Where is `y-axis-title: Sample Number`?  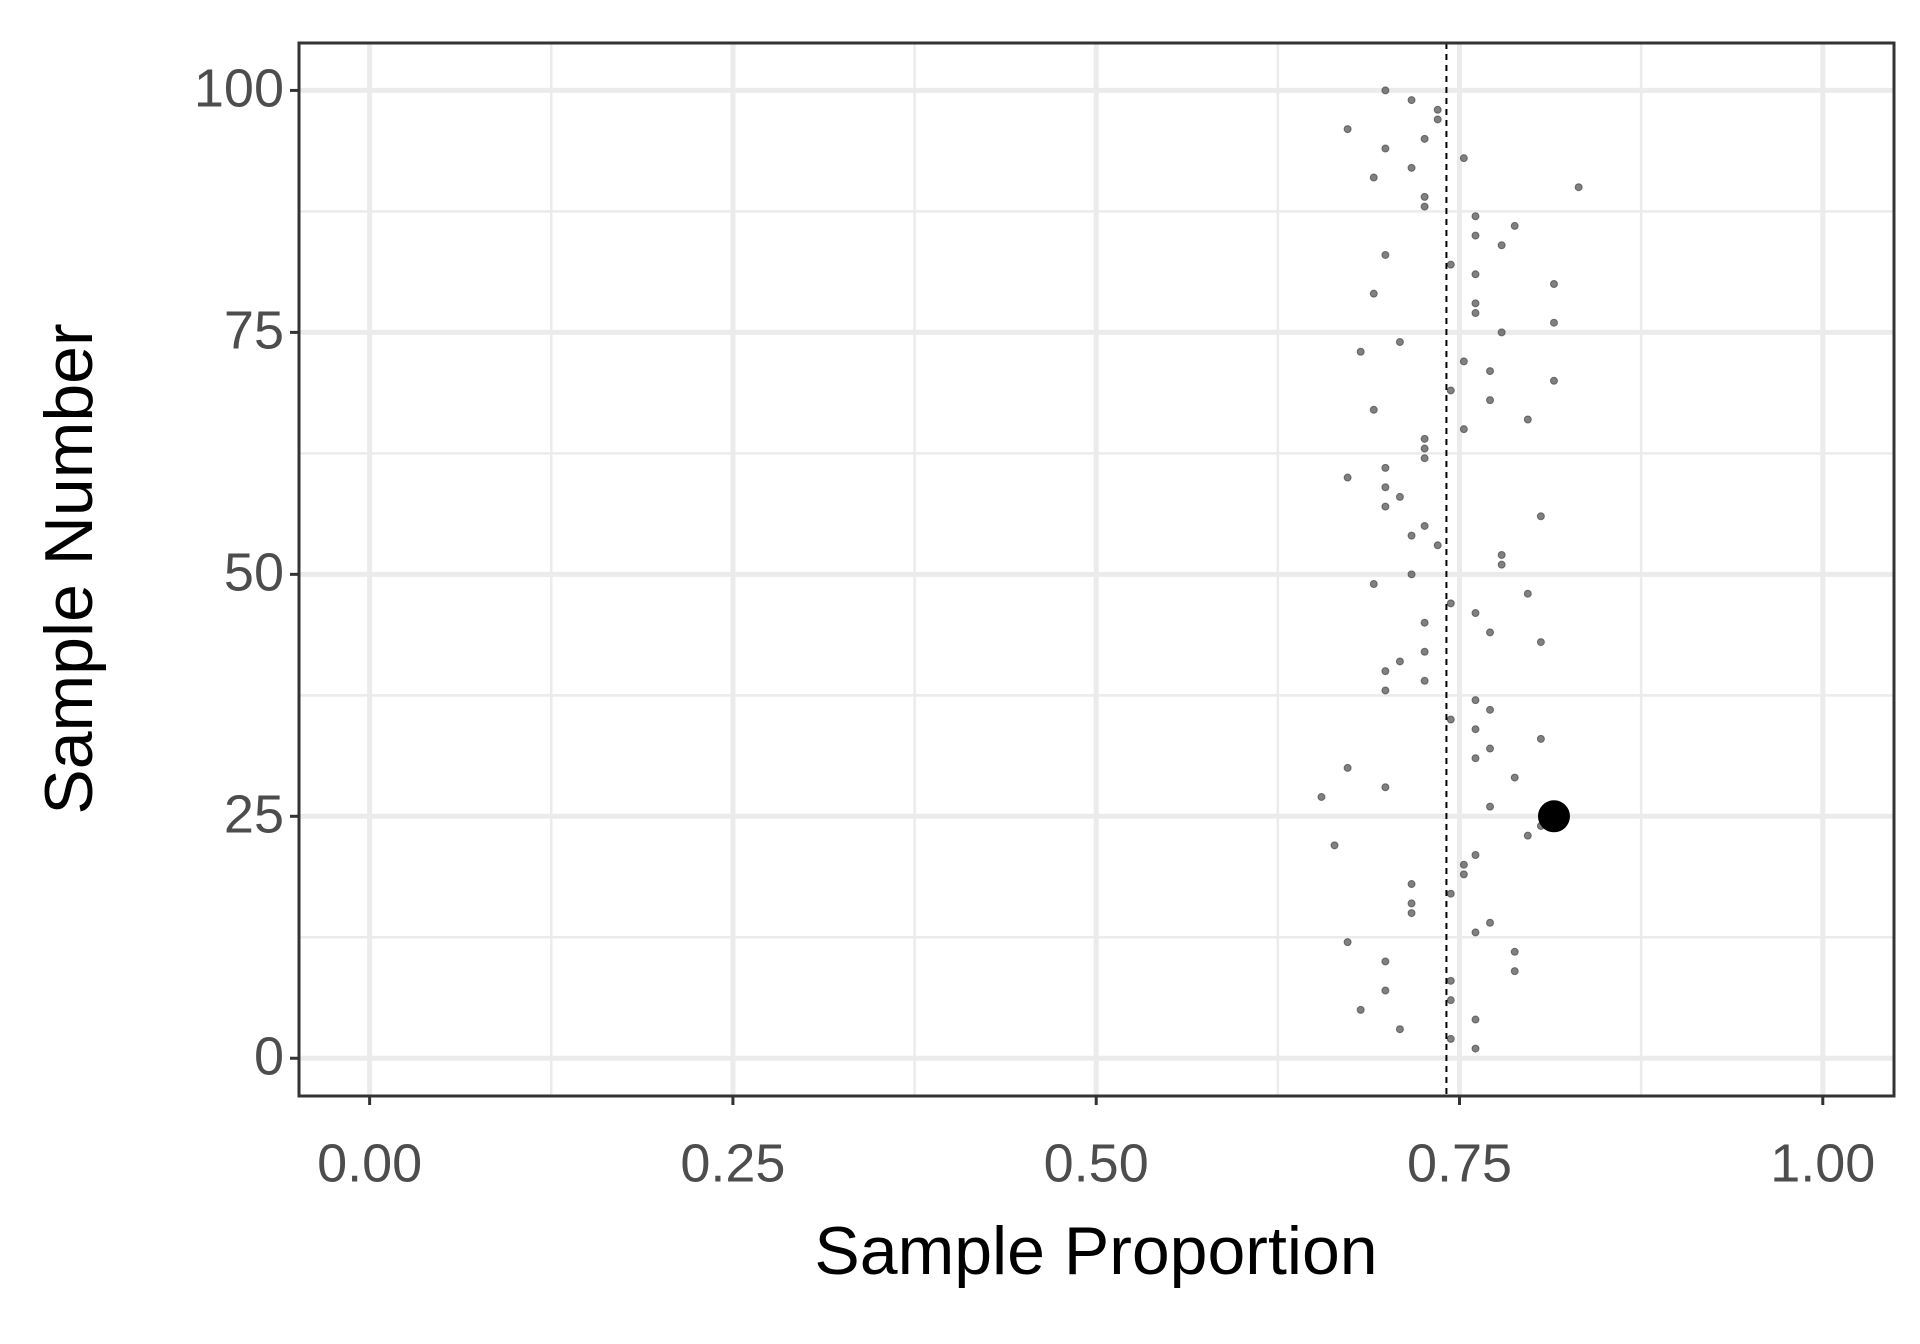 y-axis-title: Sample Number is located at coordinates (69, 568).